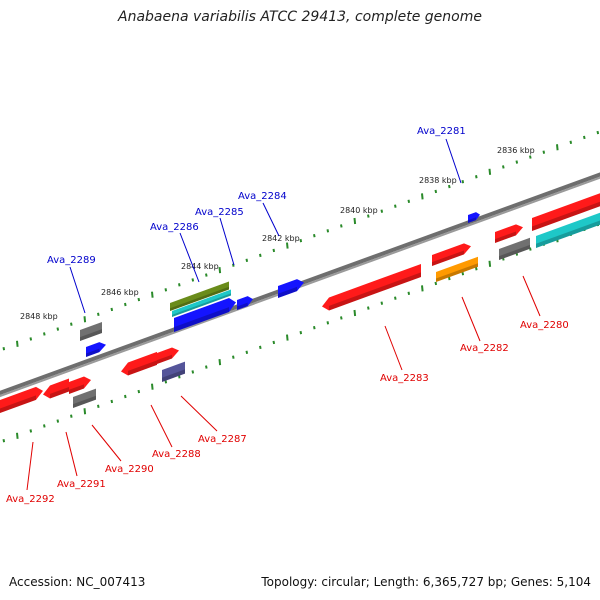  What do you see at coordinates (30, 499) in the screenshot?
I see `gene-label-ava-2292: Ava_2292` at bounding box center [30, 499].